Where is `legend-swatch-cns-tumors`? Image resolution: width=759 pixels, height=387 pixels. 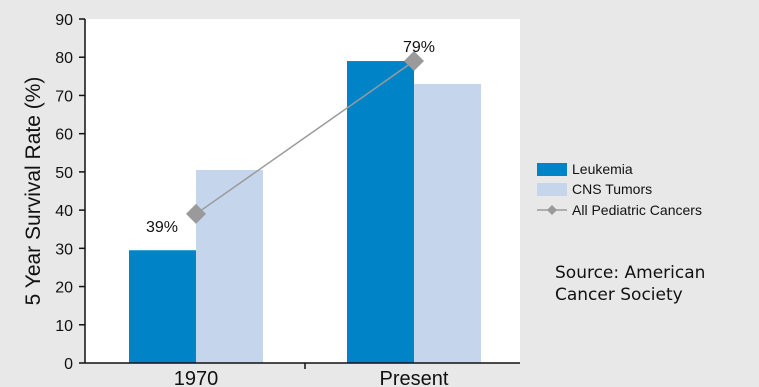 legend-swatch-cns-tumors is located at coordinates (552, 189).